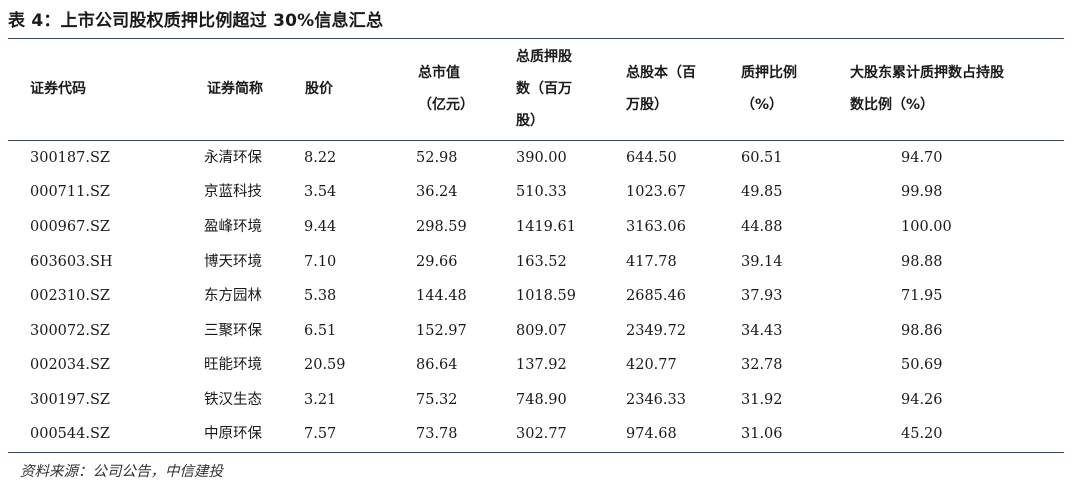 The width and height of the screenshot is (1080, 493). Describe the element at coordinates (922, 434) in the screenshot. I see `cell-holder-ratio: 45.20` at that location.